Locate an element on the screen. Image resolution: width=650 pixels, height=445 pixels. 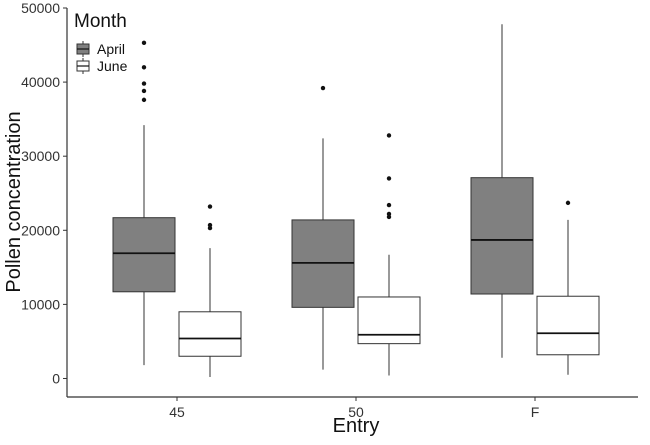
x-tick-label: 50 is located at coordinates (356, 412).